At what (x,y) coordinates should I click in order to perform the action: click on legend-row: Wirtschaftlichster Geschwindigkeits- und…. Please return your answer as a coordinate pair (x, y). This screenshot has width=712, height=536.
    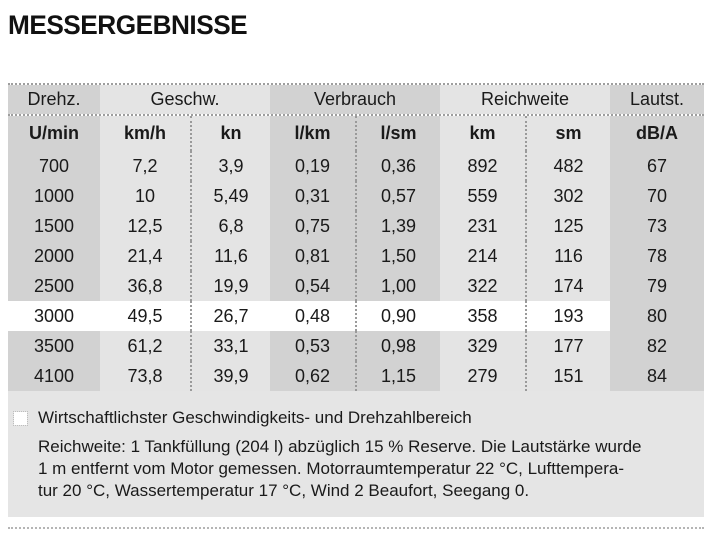
    Looking at the image, I should click on (356, 409).